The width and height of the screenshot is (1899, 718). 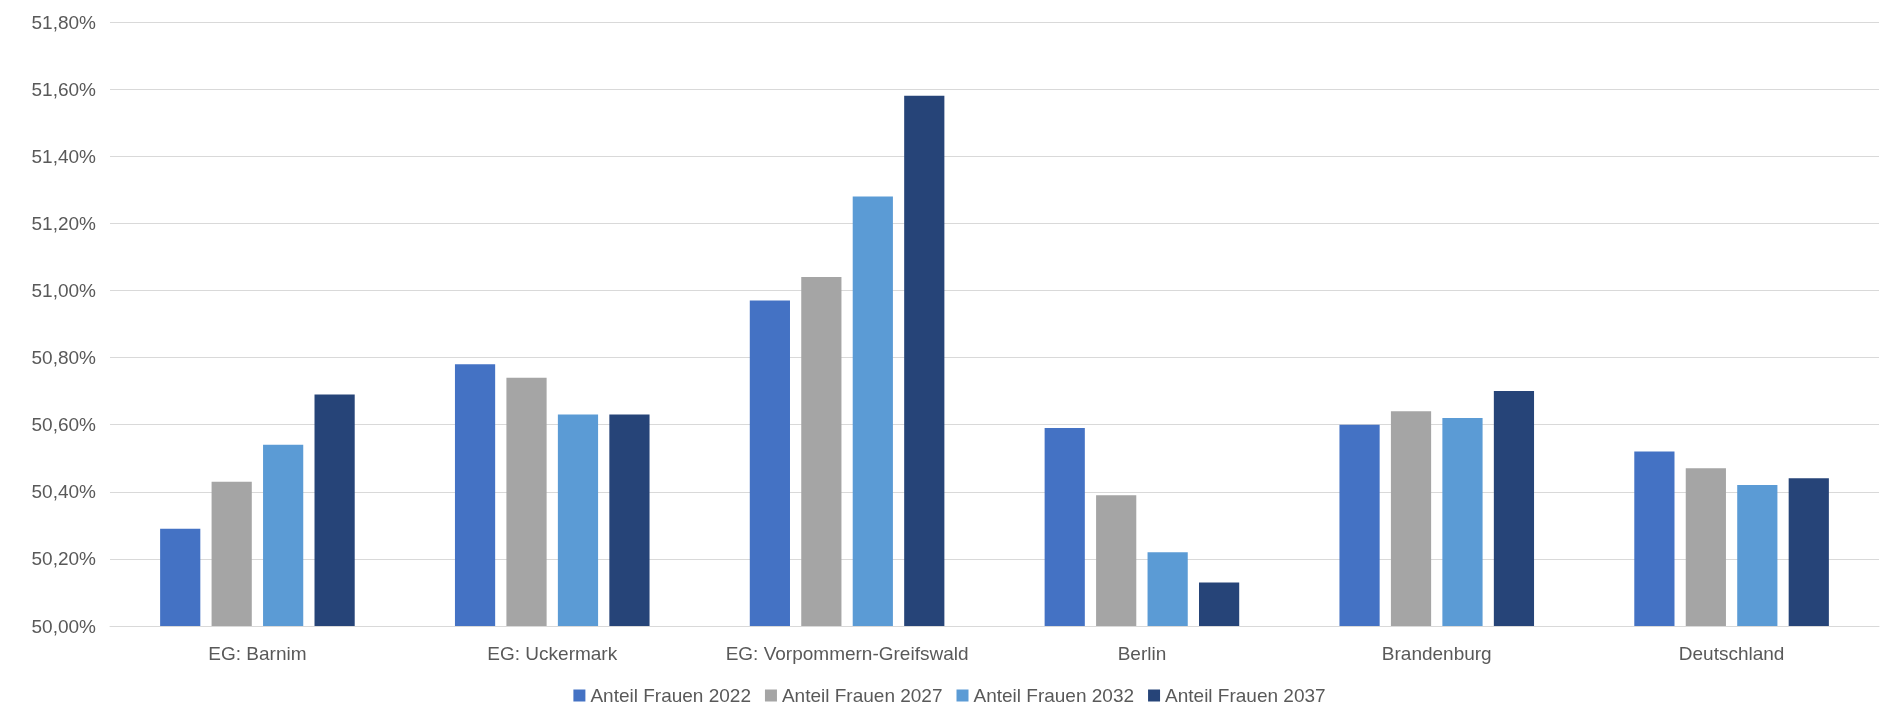 I want to click on legend-label: Anteil Frauen 2027, so click(x=862, y=695).